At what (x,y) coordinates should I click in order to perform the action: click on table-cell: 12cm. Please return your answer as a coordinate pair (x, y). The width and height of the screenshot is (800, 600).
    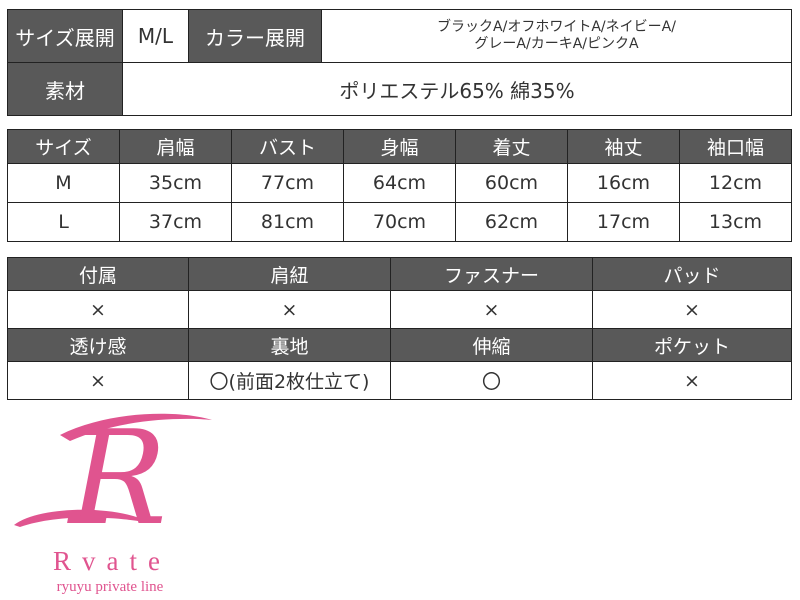
    Looking at the image, I should click on (735, 183).